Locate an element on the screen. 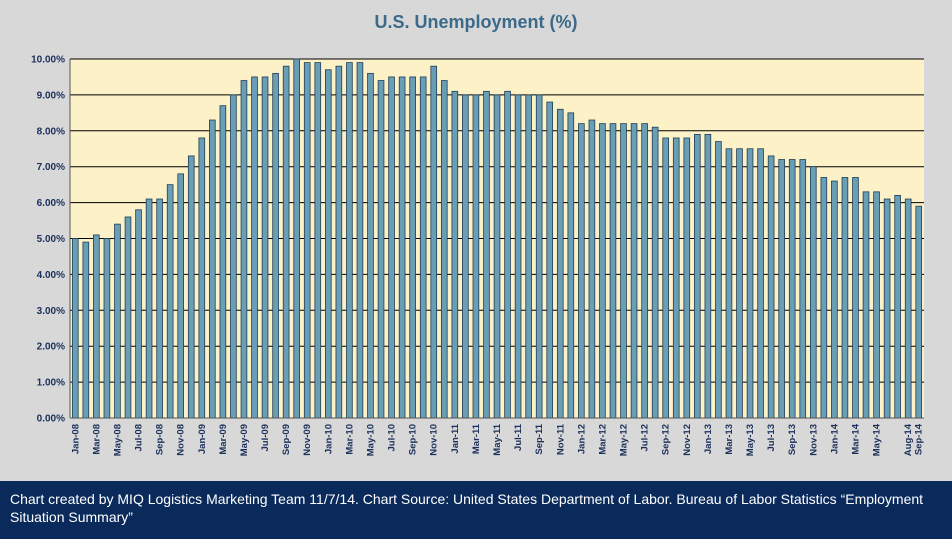 This screenshot has height=539, width=952. y-tick-label: 6.00% is located at coordinates (51, 203).